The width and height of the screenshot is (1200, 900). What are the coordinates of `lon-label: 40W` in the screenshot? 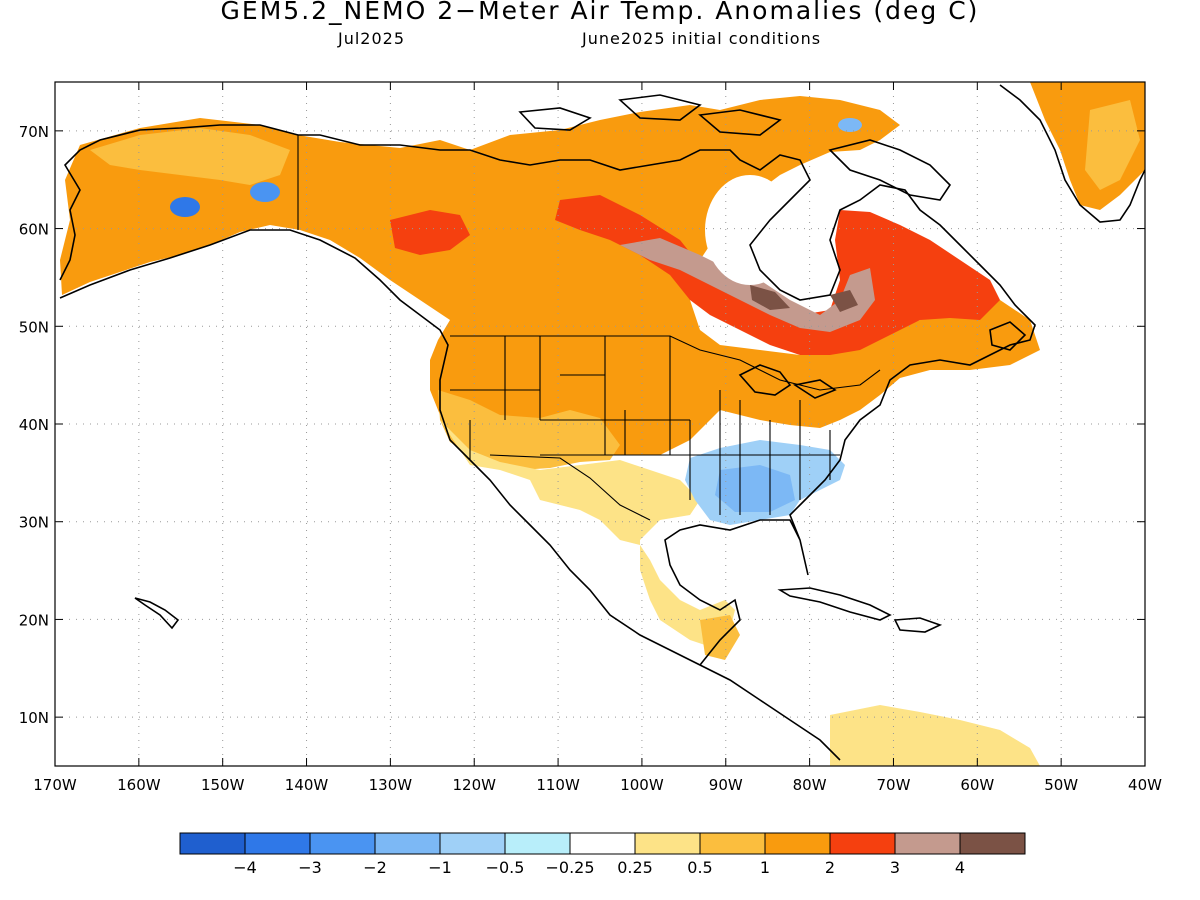 It's located at (1145, 785).